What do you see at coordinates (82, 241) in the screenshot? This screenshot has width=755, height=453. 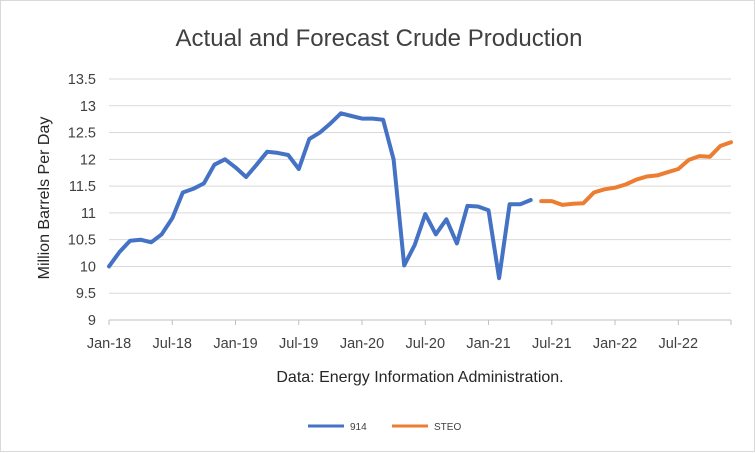 I see `y-tick-label: 10.5` at bounding box center [82, 241].